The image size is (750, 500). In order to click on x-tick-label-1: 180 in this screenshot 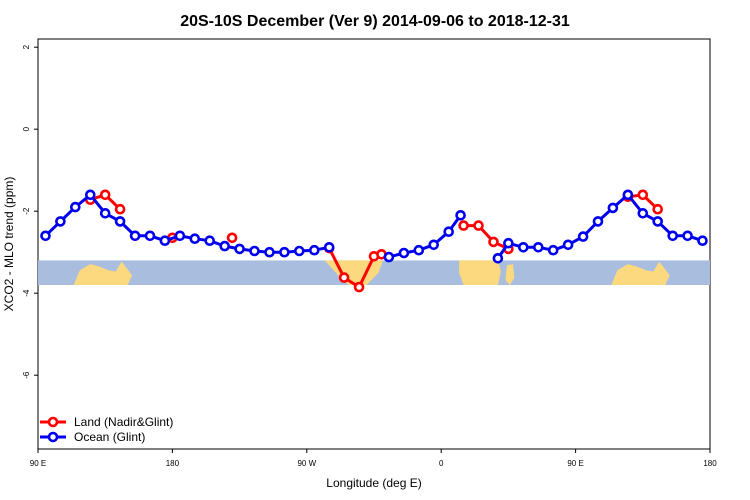, I will do `click(173, 463)`.